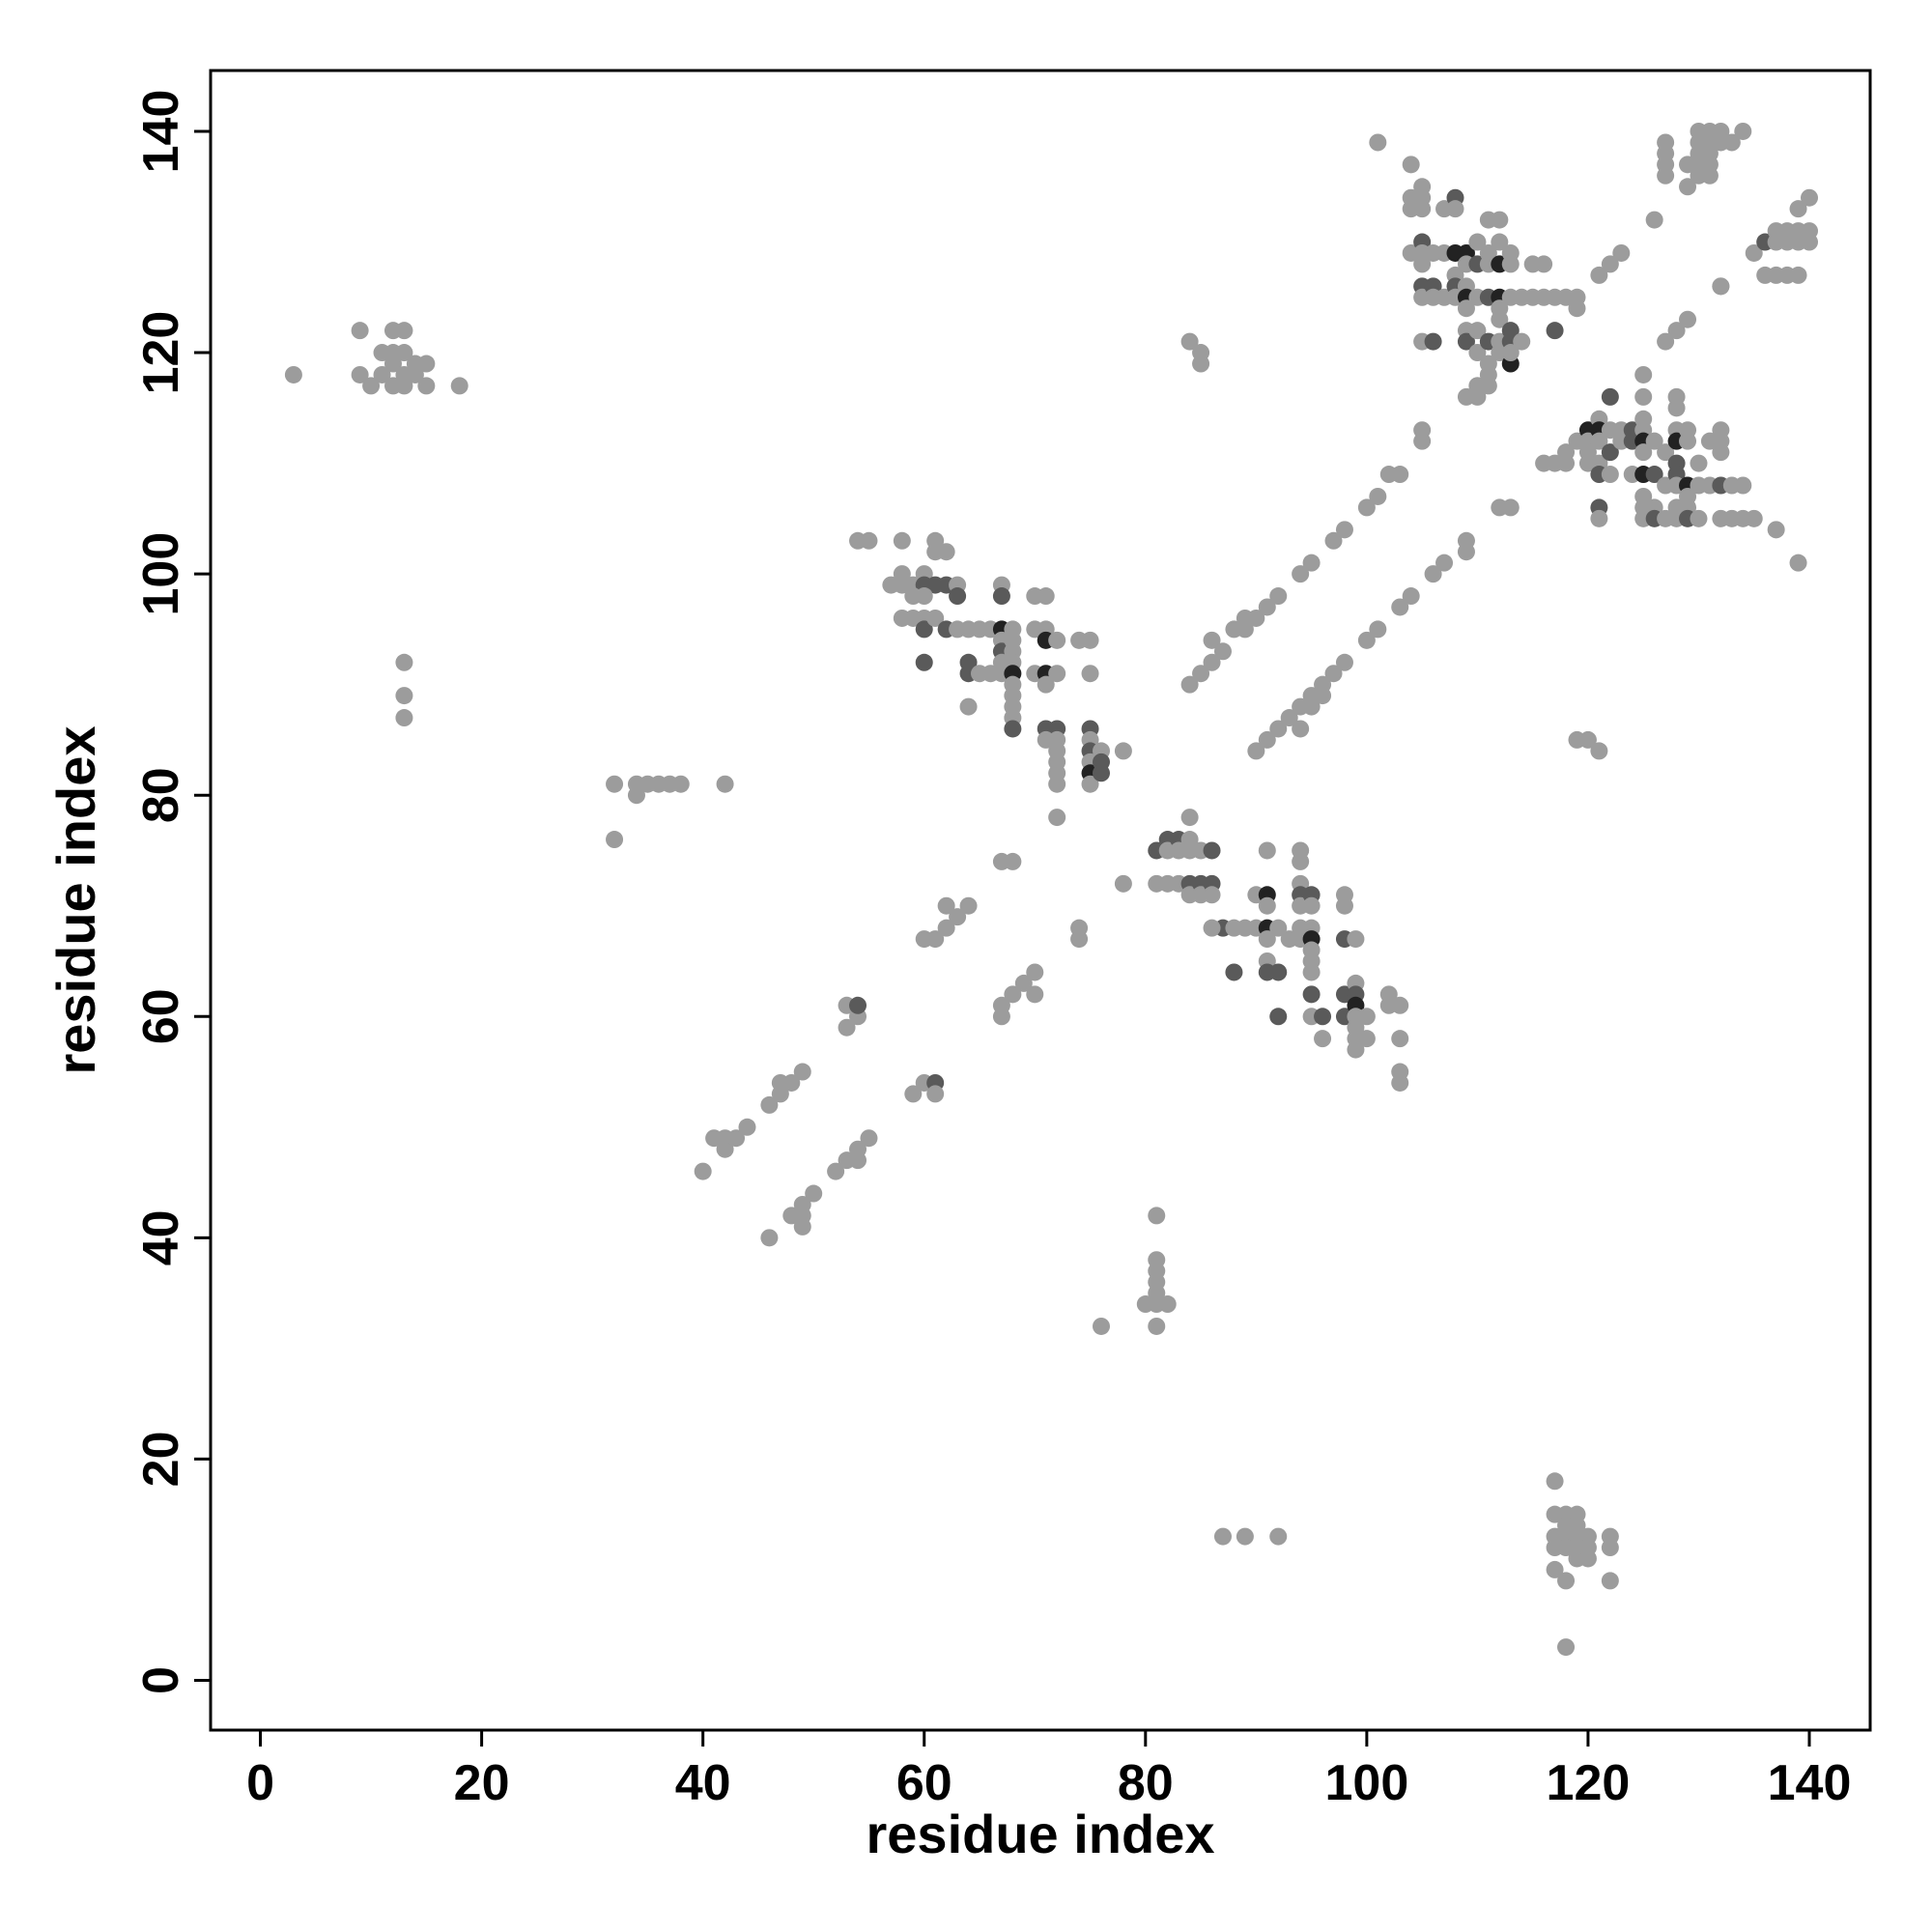 Image resolution: width=1932 pixels, height=1932 pixels. Describe the element at coordinates (161, 132) in the screenshot. I see `y-tick-label: 140` at that location.